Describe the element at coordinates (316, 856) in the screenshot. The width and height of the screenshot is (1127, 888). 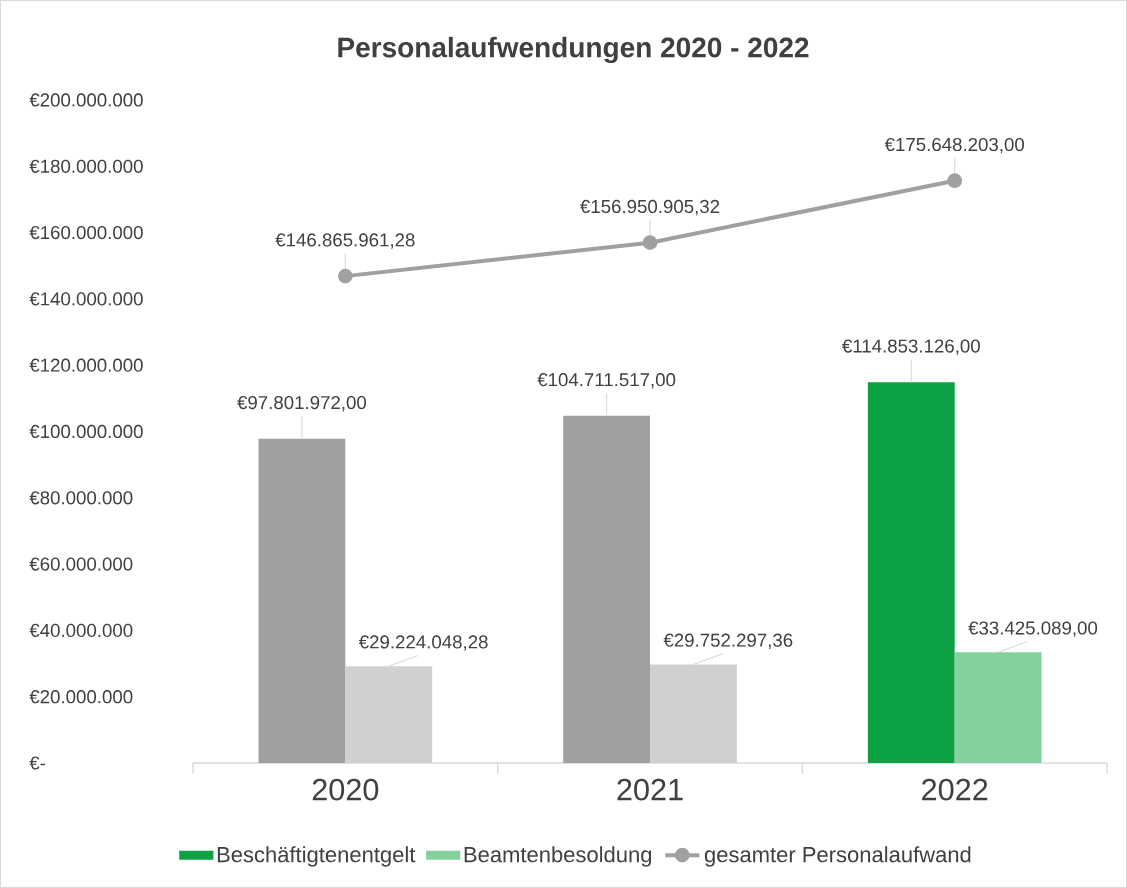
I see `legend-label: Beschäftigtenentgelt` at that location.